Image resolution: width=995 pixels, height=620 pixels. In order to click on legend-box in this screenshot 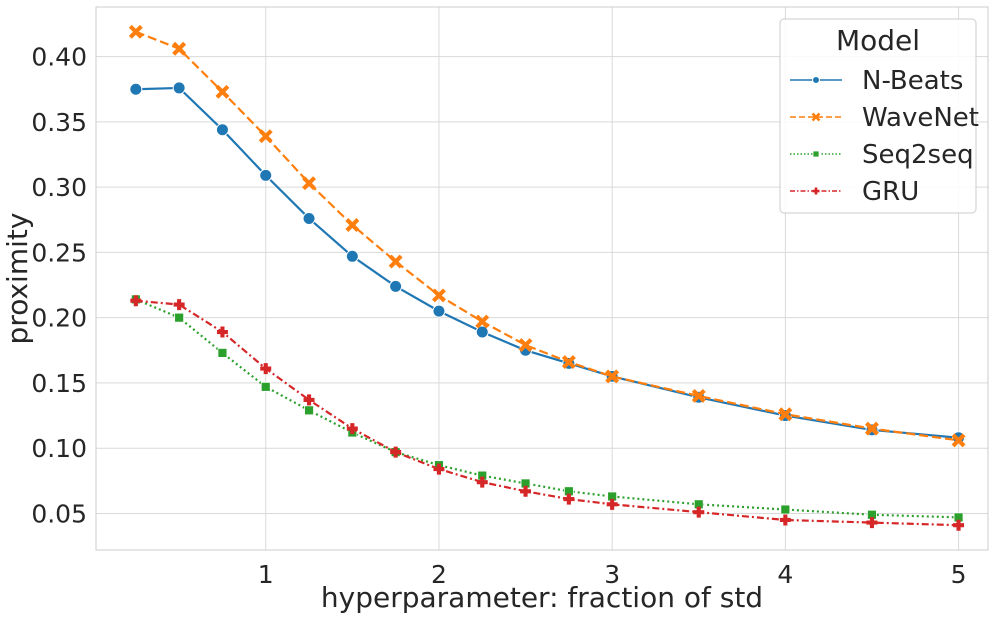, I will do `click(878, 116)`.